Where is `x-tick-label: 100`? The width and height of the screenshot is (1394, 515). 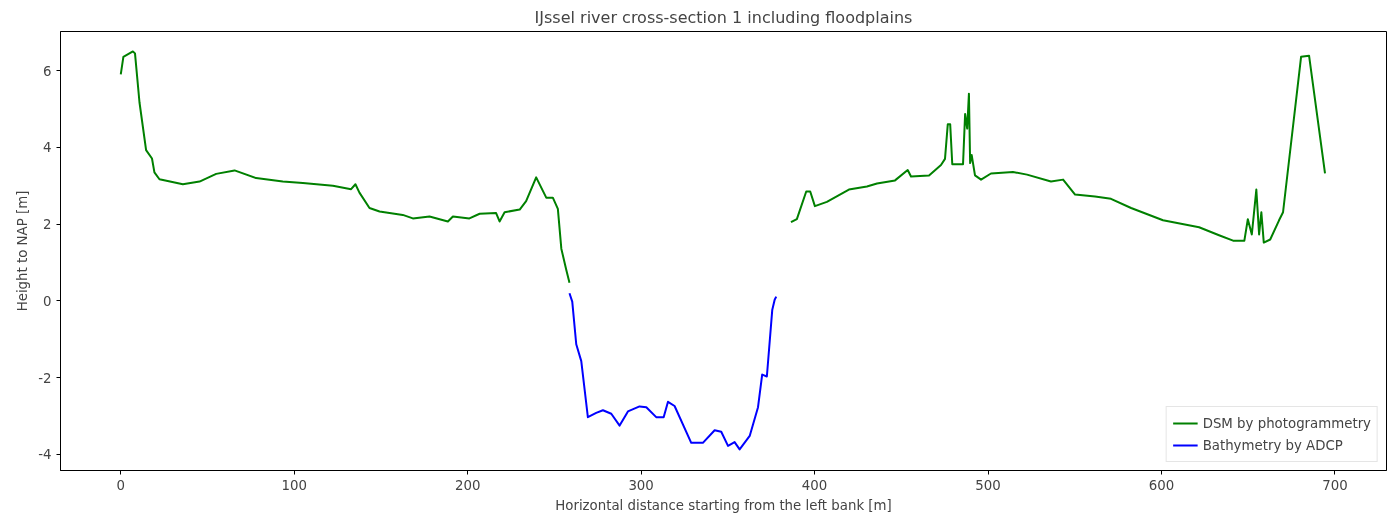
x-tick-label: 100 is located at coordinates (294, 485).